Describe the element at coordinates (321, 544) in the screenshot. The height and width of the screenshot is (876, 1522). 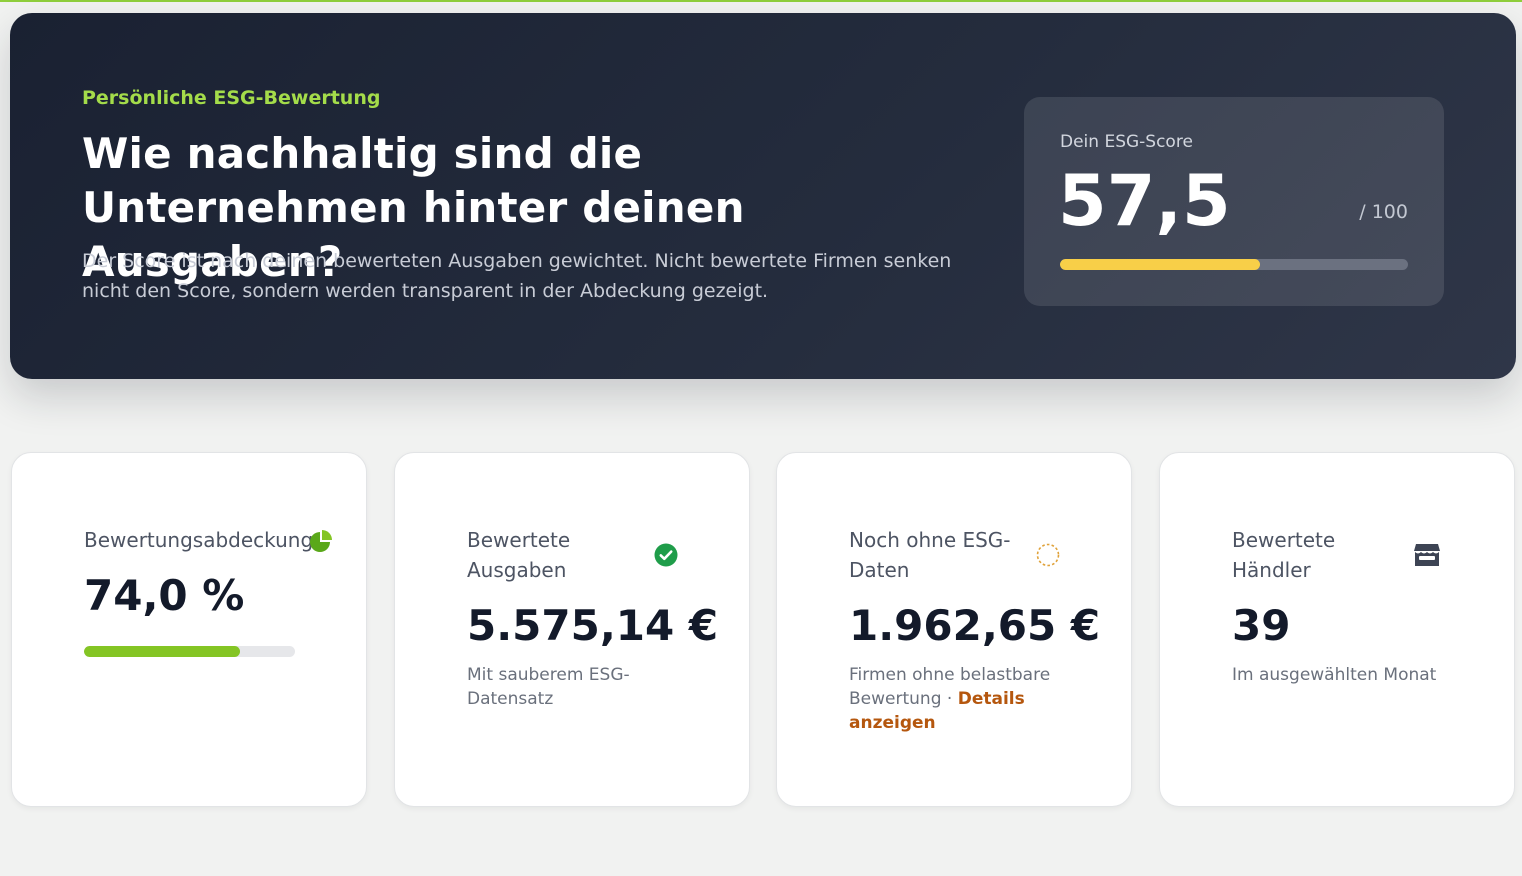
I see `pie-chart-icon` at that location.